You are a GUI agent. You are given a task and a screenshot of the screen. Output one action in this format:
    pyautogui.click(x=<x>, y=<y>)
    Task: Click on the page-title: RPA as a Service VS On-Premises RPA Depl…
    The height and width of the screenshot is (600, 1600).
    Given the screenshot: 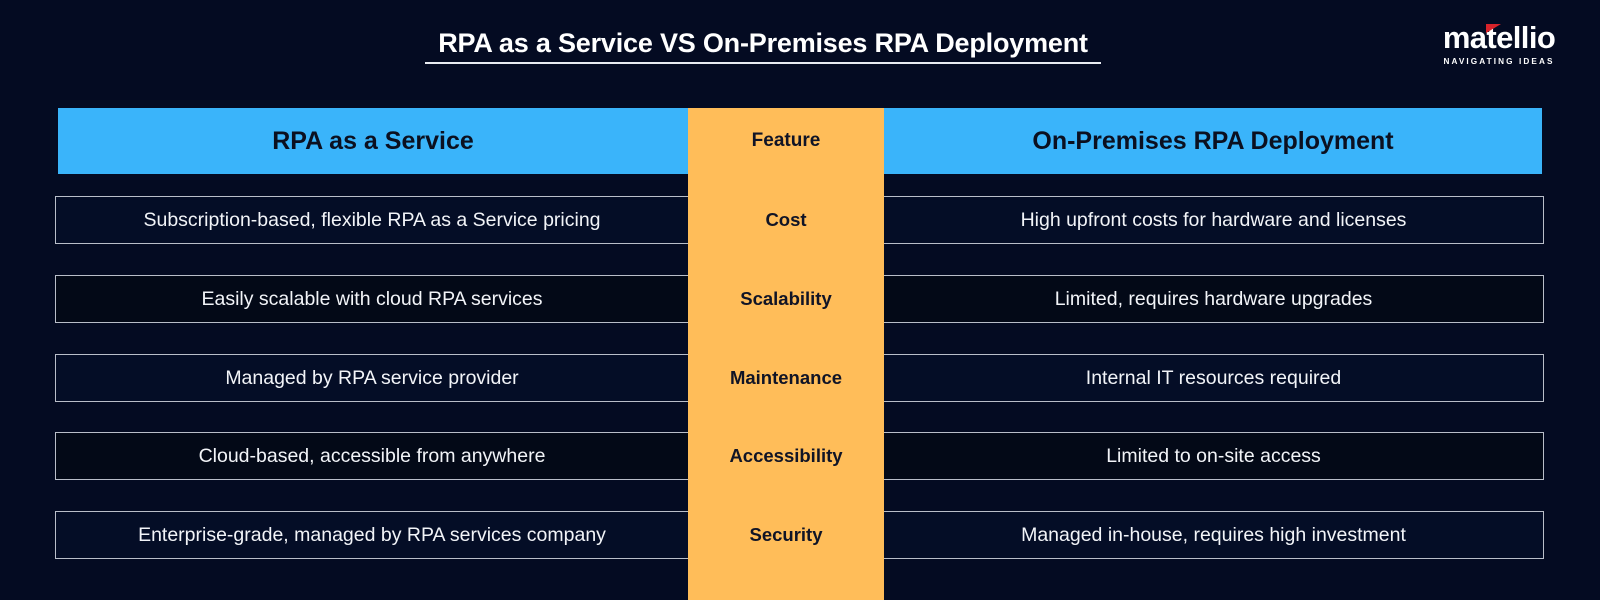 What is the action you would take?
    pyautogui.click(x=763, y=43)
    